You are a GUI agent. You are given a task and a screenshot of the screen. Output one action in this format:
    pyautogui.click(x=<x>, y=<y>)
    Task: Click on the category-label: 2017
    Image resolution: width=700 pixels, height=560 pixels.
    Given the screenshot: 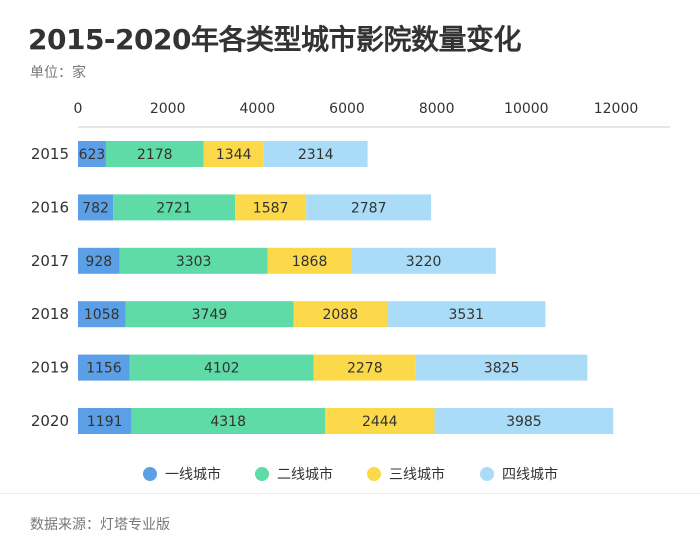 What is the action you would take?
    pyautogui.click(x=50, y=261)
    